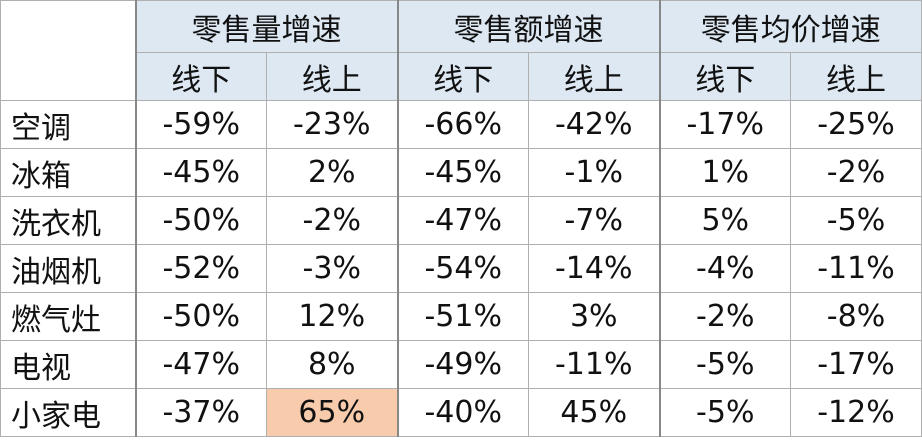  I want to click on value-cell: 3%, so click(594, 316).